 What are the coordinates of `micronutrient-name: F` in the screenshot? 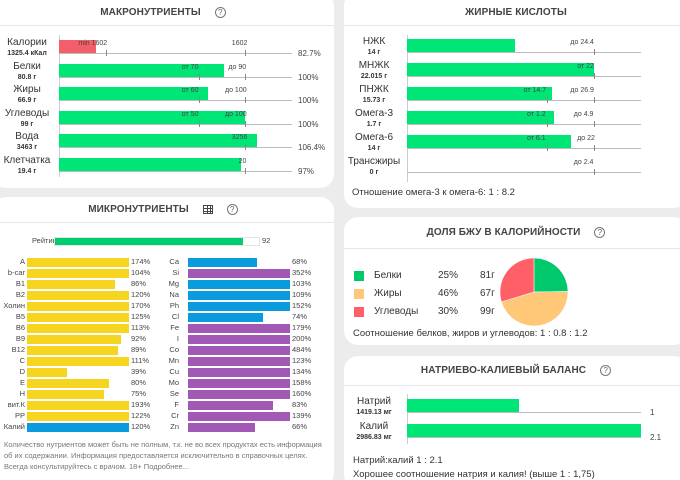 It's located at (176, 404).